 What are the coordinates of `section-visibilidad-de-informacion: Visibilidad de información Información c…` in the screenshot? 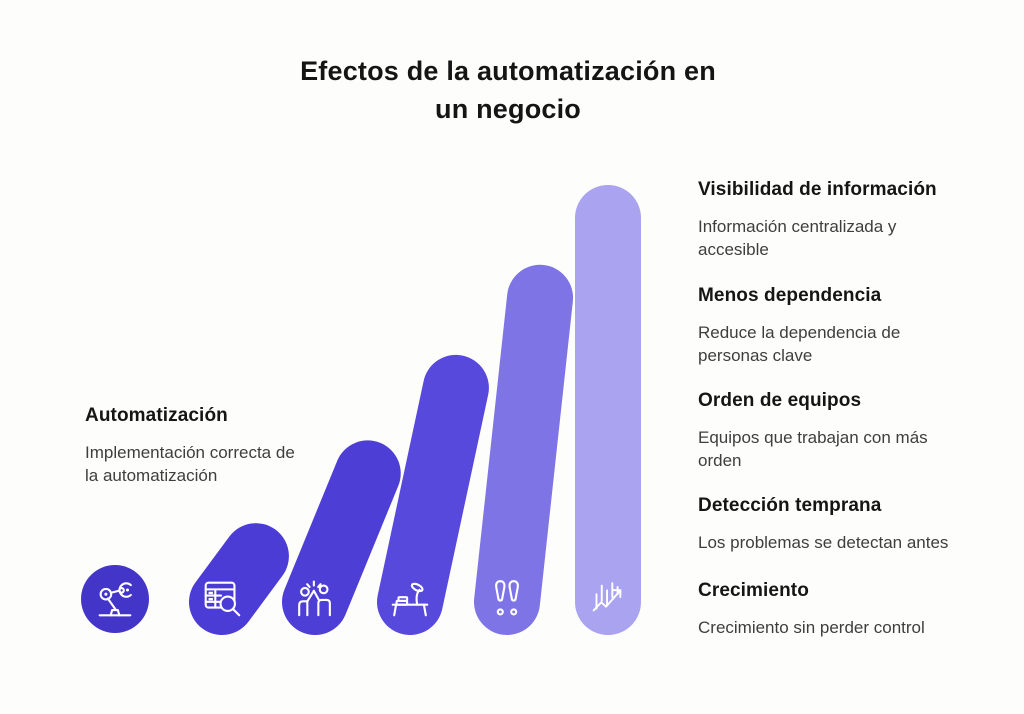 It's located at (834, 219).